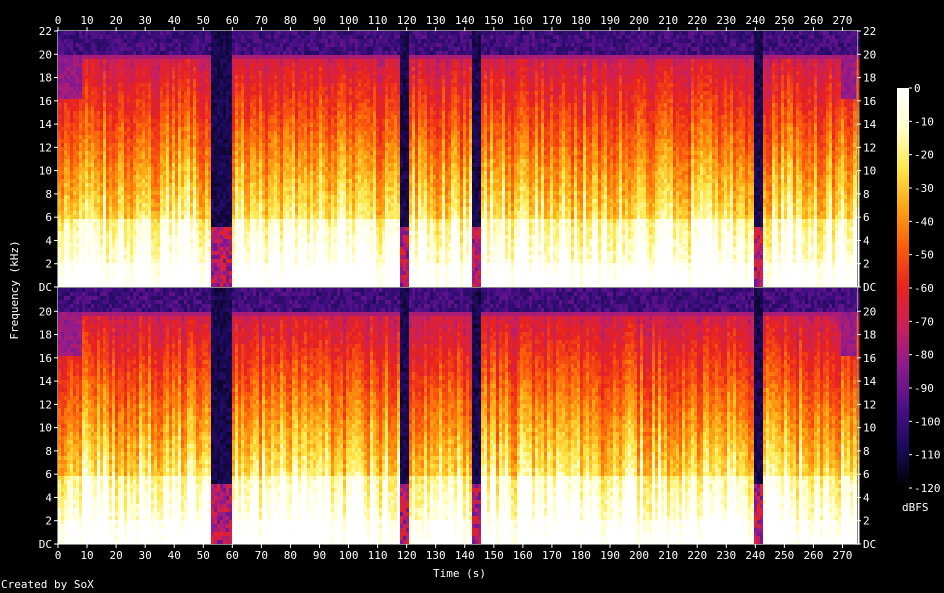 This screenshot has height=593, width=944. What do you see at coordinates (870, 124) in the screenshot?
I see `y-tick-label-right-1-14: 14` at bounding box center [870, 124].